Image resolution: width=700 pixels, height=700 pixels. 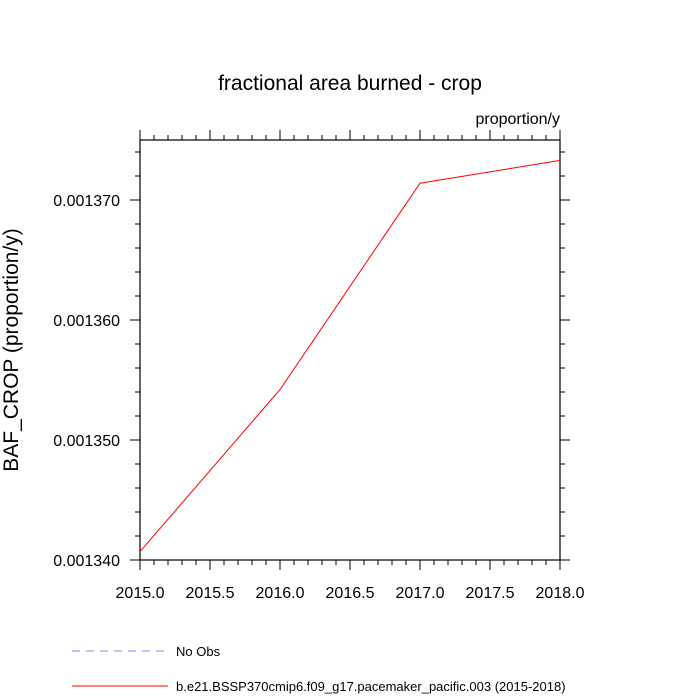 What do you see at coordinates (280, 593) in the screenshot?
I see `x-tick-label: 2016.0` at bounding box center [280, 593].